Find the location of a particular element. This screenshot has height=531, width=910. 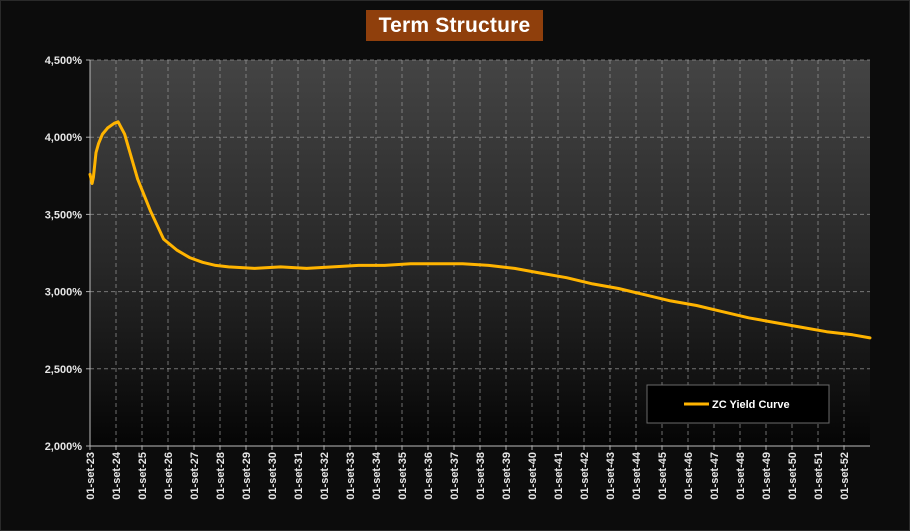

x-tick-label: 01-set-28 is located at coordinates (221, 476).